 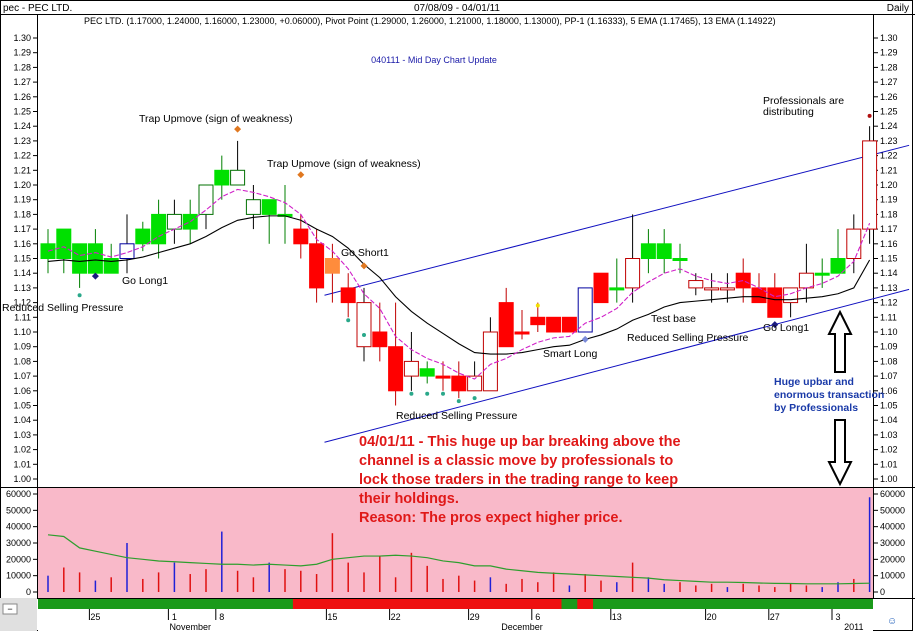 What do you see at coordinates (22, 185) in the screenshot?
I see `price-tick-label: 1.20` at bounding box center [22, 185].